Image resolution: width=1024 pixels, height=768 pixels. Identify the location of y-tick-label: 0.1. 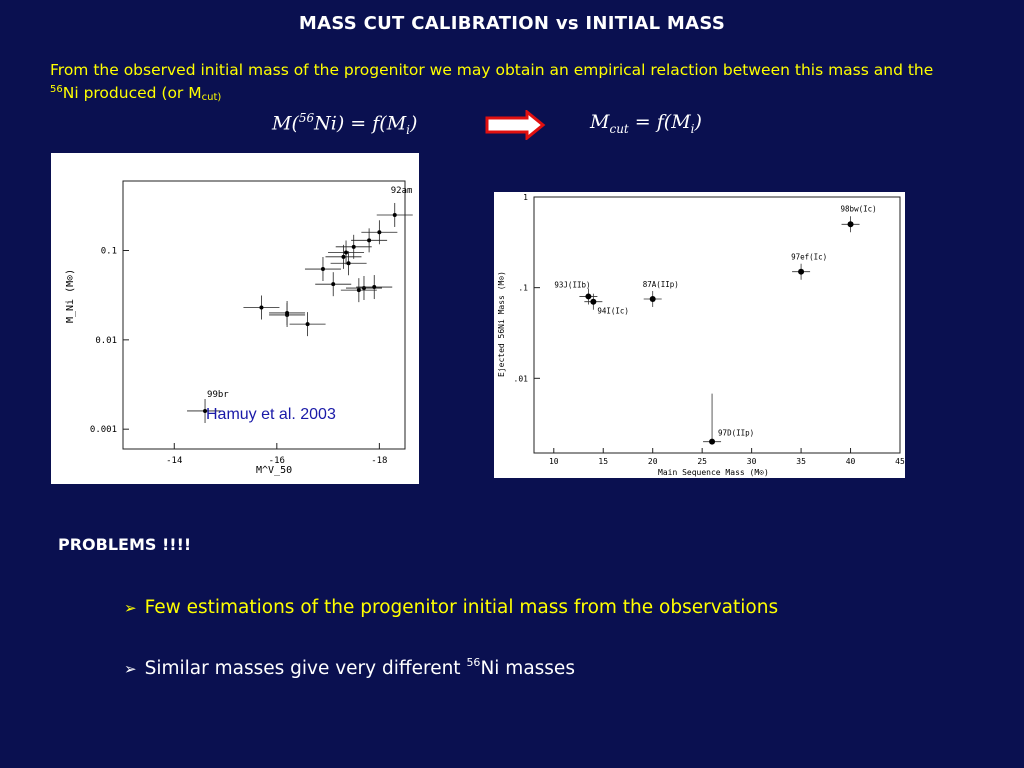
(109, 252).